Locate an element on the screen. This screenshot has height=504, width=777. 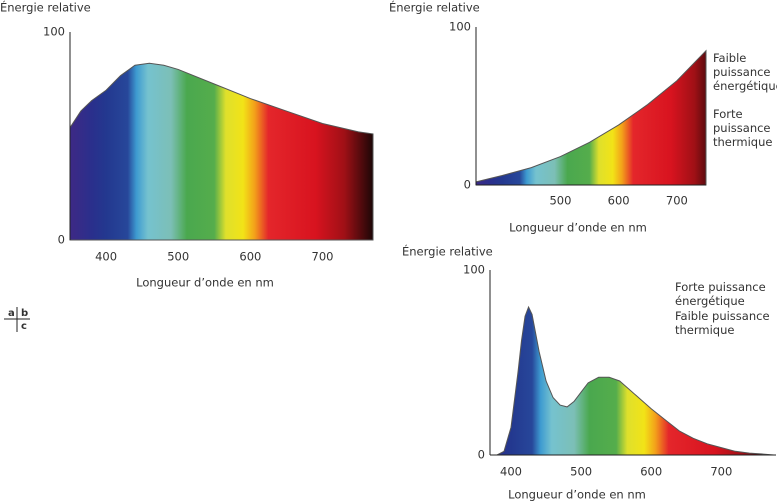
panel-key-label: b is located at coordinates (24, 313).